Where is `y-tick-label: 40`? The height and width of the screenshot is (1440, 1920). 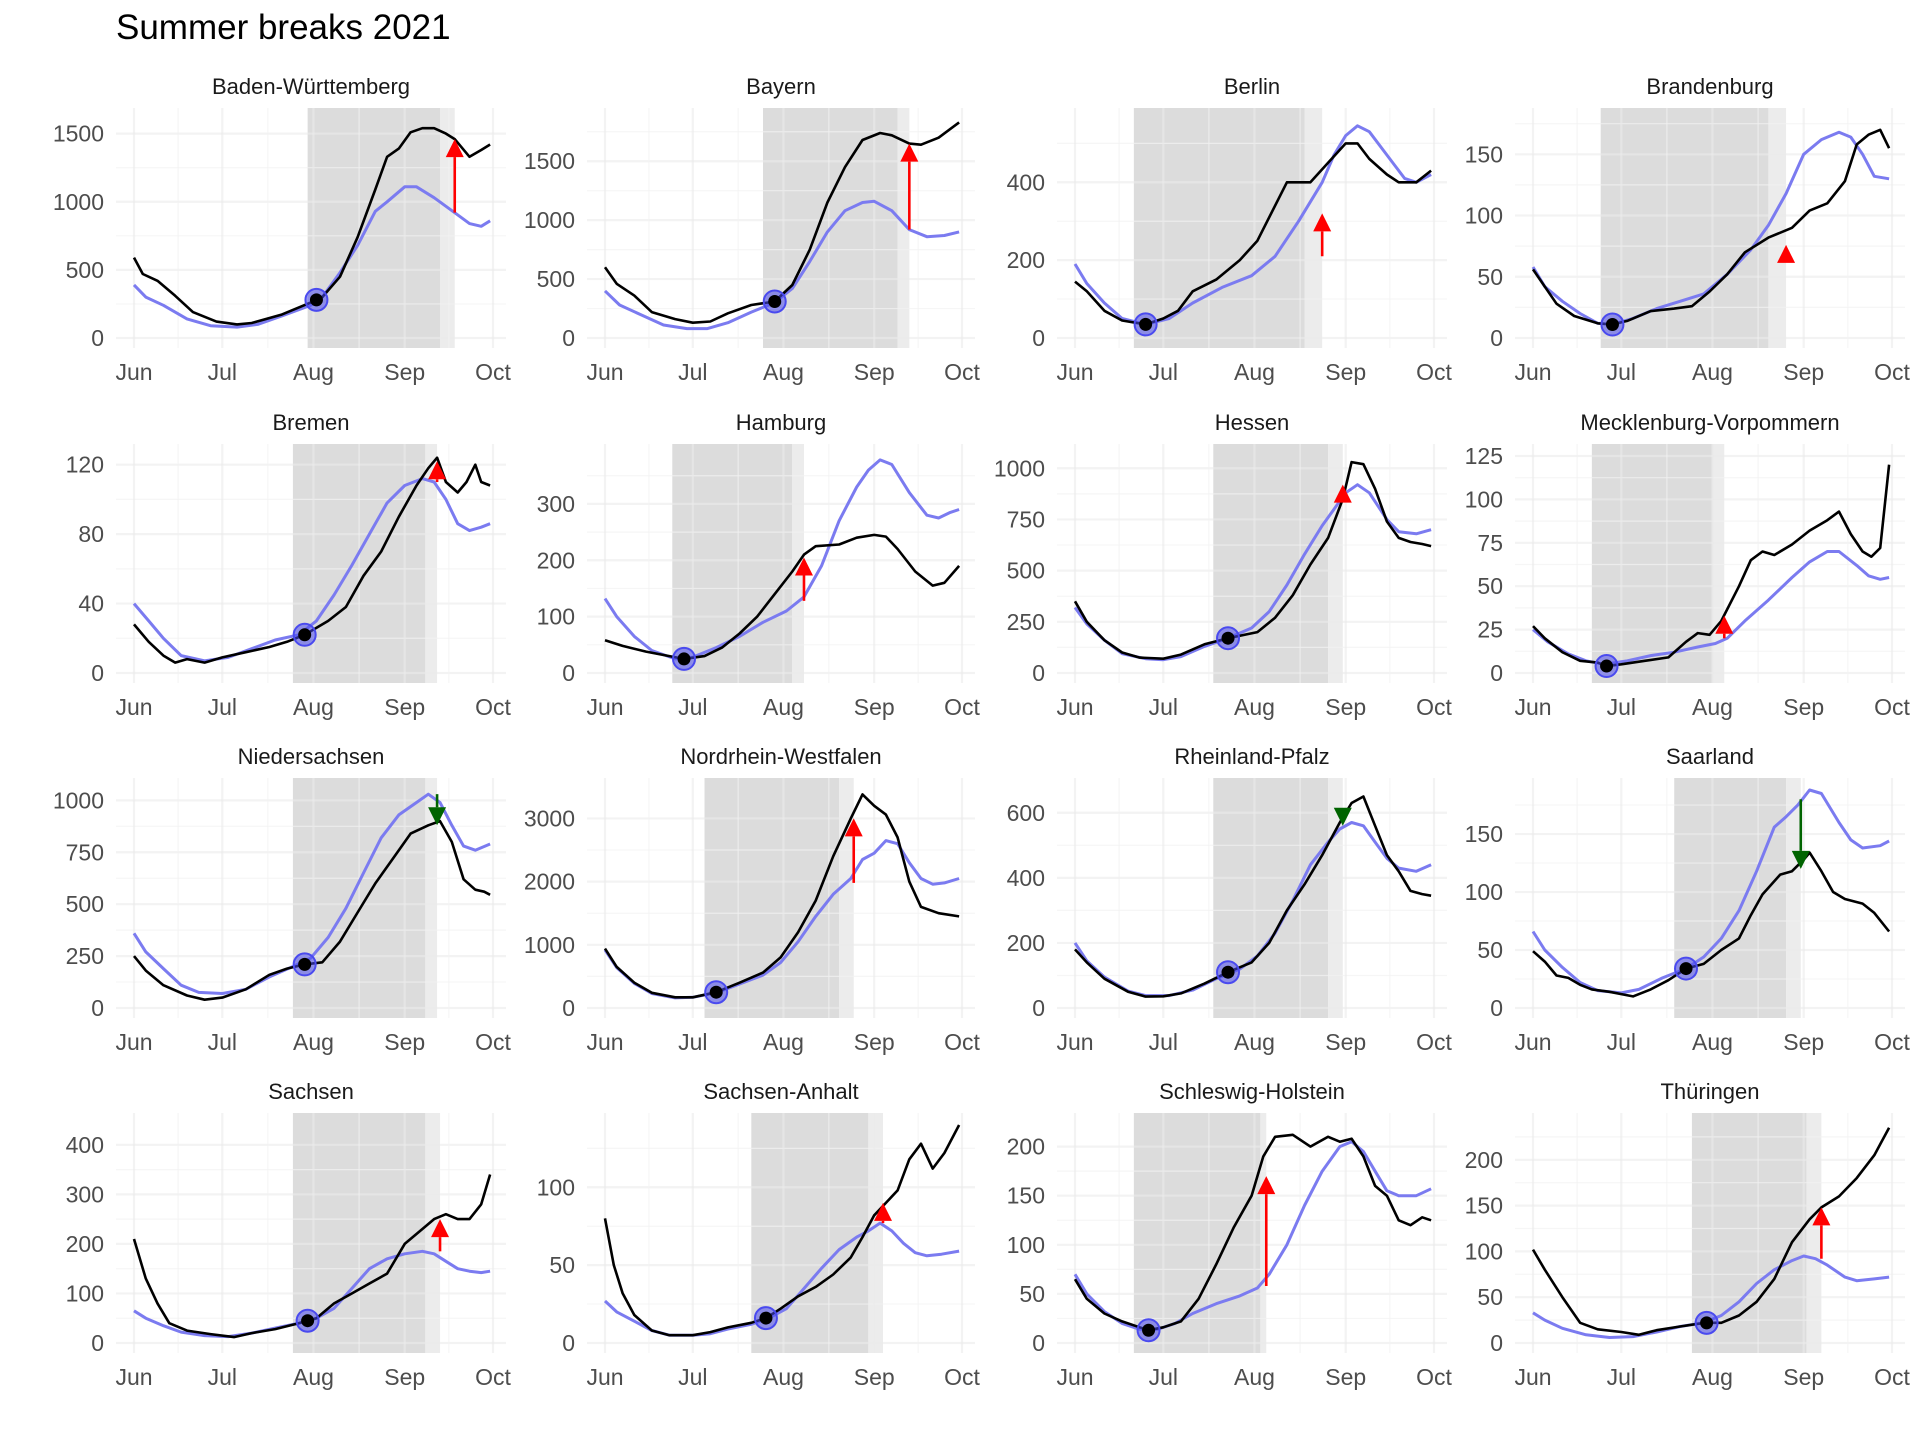 y-tick-label: 40 is located at coordinates (91, 604).